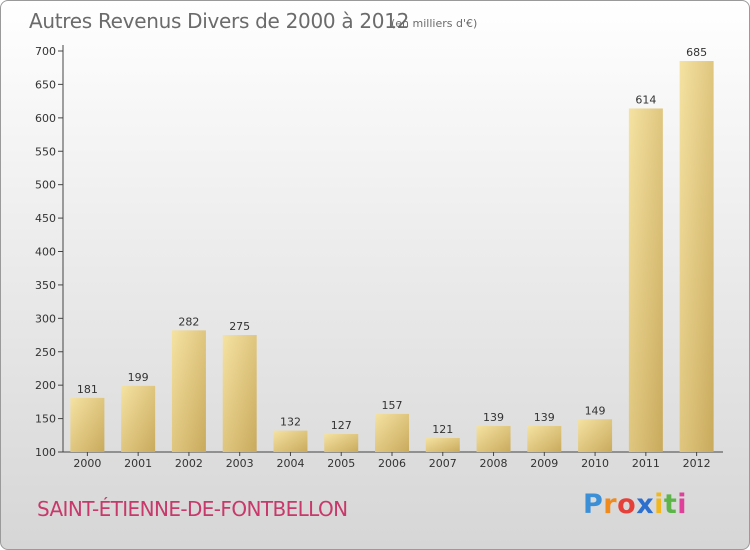 The image size is (750, 550). Describe the element at coordinates (45, 185) in the screenshot. I see `y-tick-label: 500` at that location.